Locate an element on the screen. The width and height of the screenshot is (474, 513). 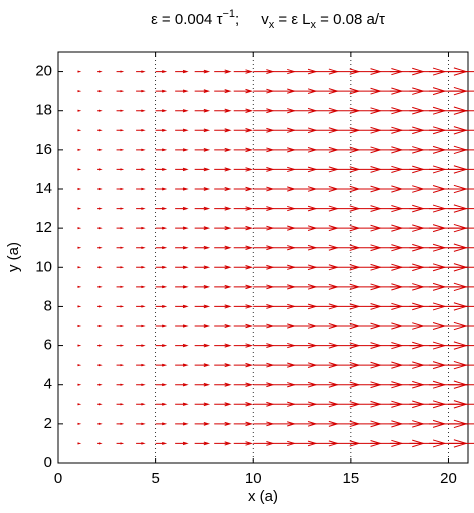
title-part: ; is located at coordinates (237, 19).